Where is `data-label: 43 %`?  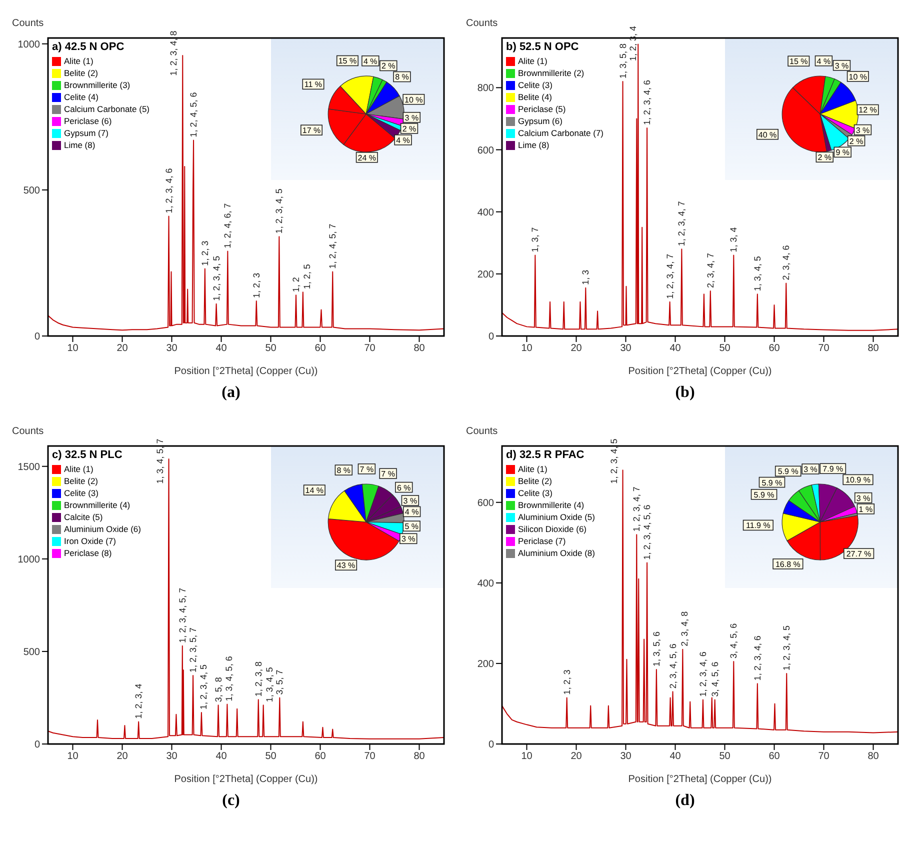 data-label: 43 % is located at coordinates (345, 565).